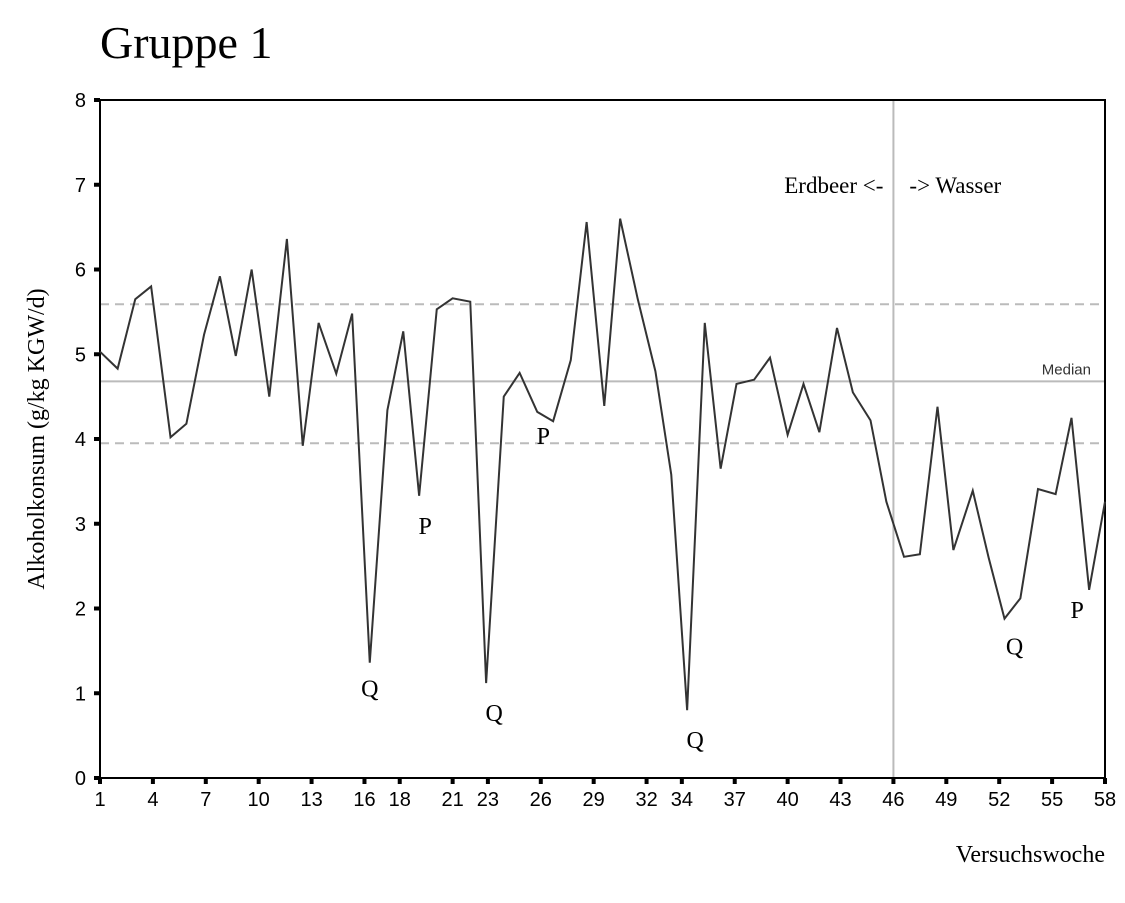 The width and height of the screenshot is (1125, 903). I want to click on y-axis-label: Alkoholkonsum (g/kg KGW/d), so click(37, 438).